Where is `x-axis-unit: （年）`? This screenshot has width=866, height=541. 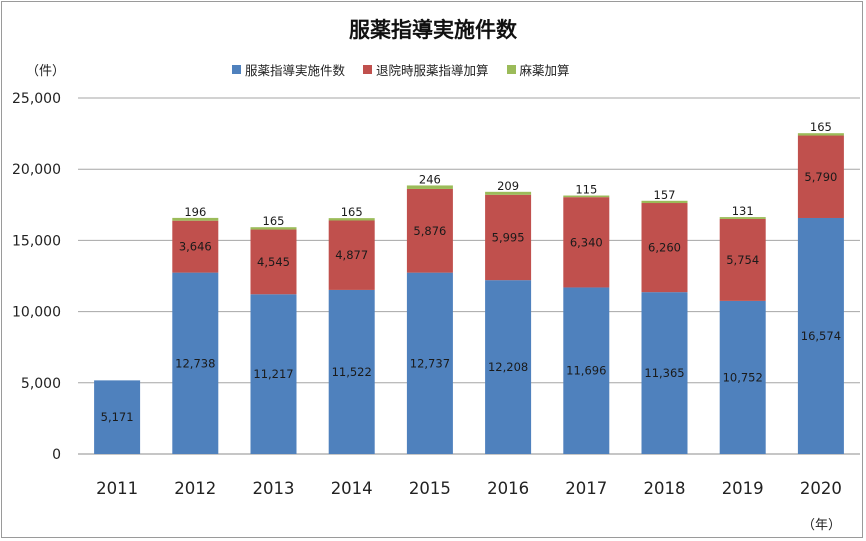 x-axis-unit: （年） is located at coordinates (822, 525).